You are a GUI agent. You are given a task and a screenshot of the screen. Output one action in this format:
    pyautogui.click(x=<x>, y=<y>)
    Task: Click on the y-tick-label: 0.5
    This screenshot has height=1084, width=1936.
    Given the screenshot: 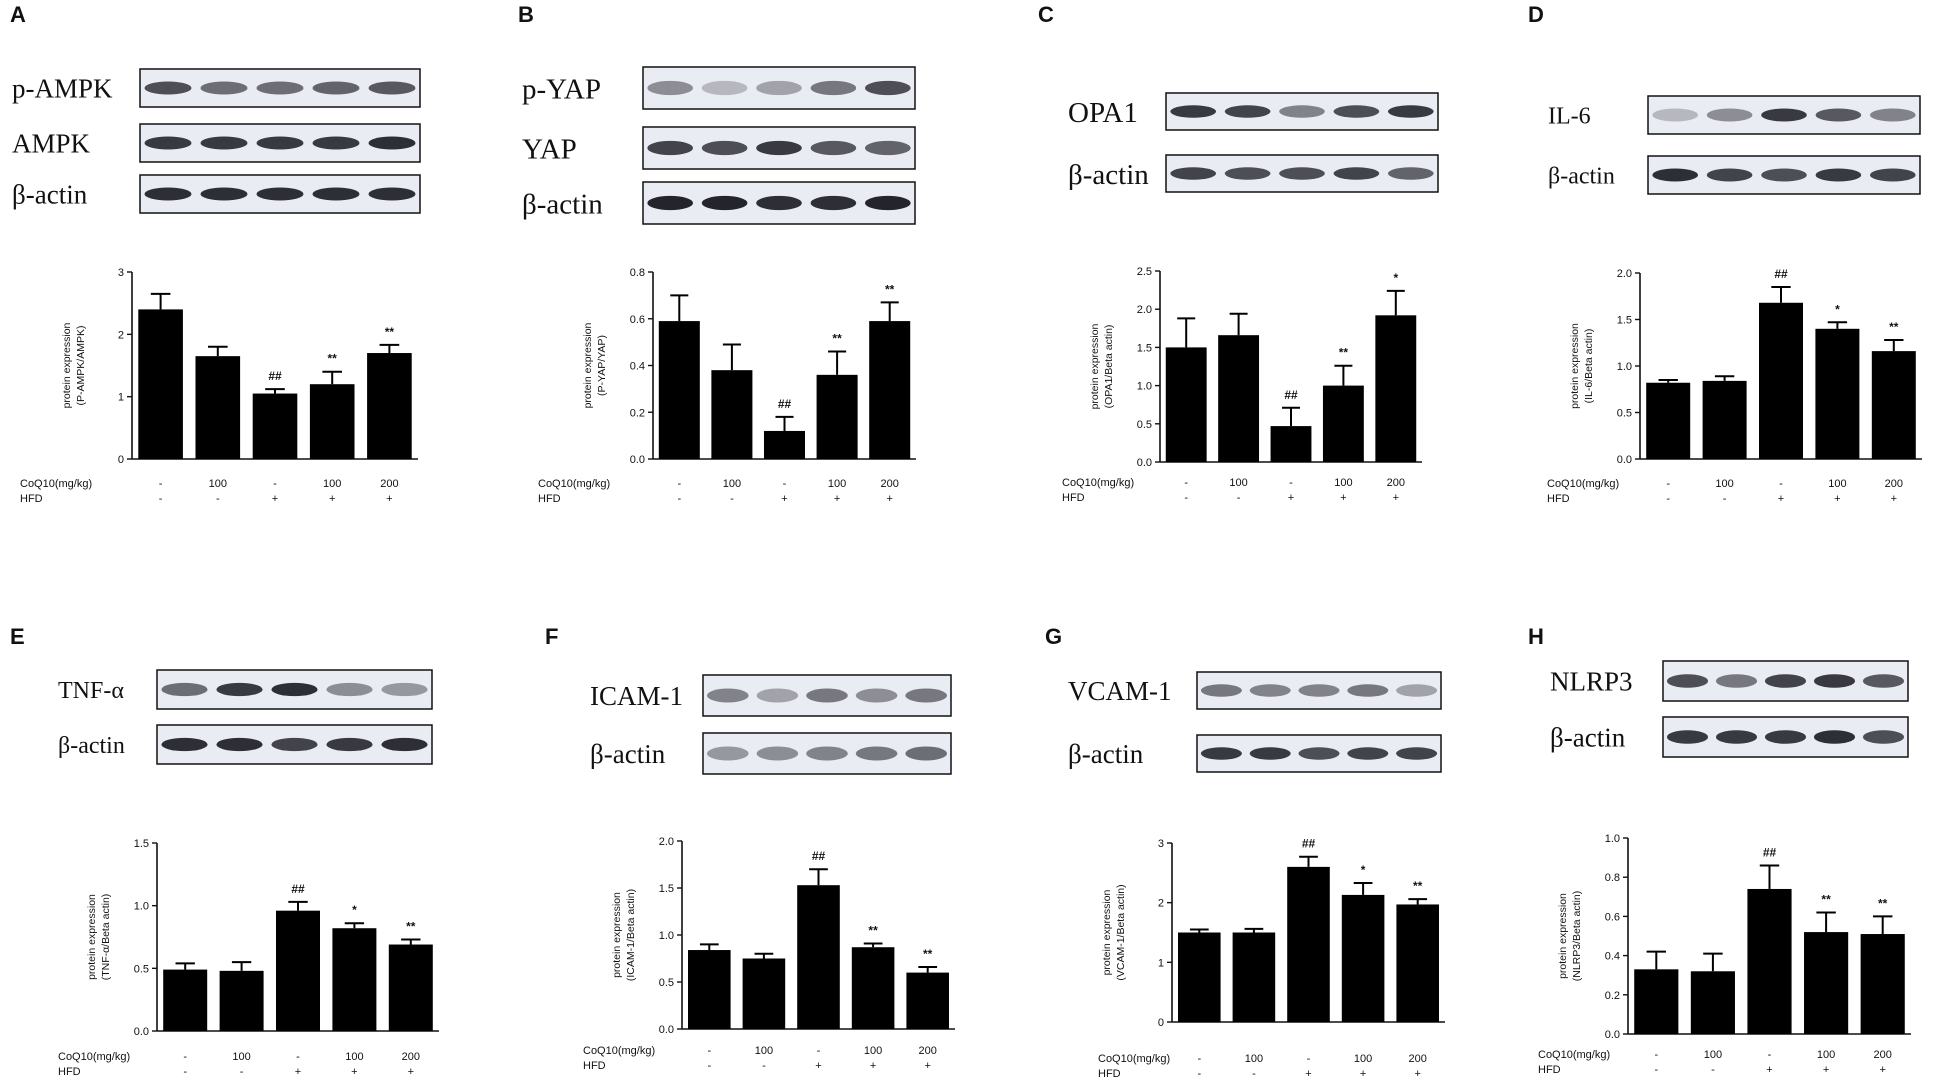 What is the action you would take?
    pyautogui.click(x=666, y=983)
    